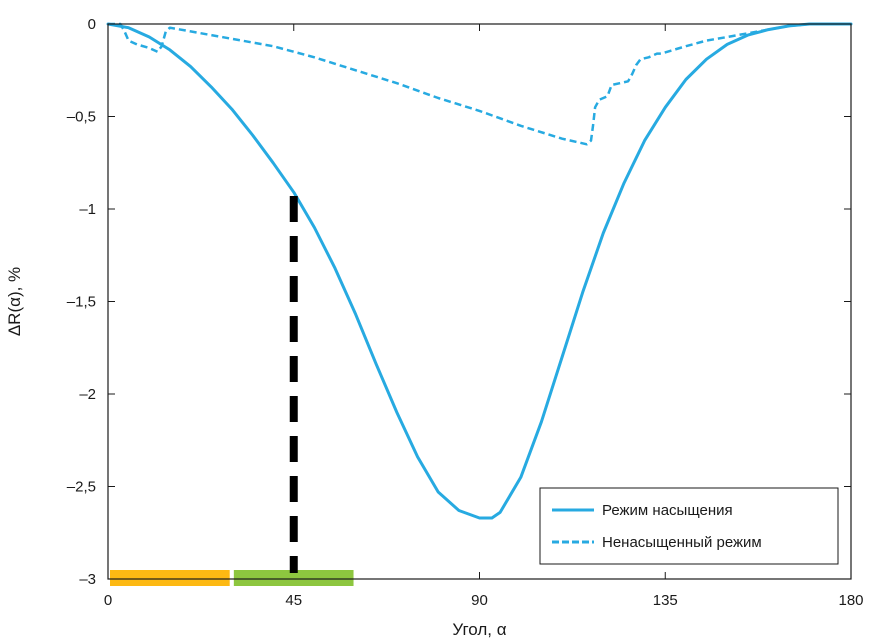 This screenshot has width=871, height=642. I want to click on y-tick-label: –2, so click(87, 394).